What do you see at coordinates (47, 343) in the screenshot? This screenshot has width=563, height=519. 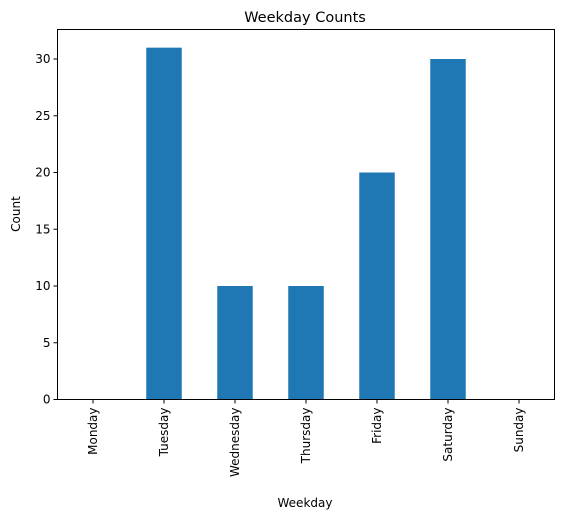 I see `y-tick-label-5: 5` at bounding box center [47, 343].